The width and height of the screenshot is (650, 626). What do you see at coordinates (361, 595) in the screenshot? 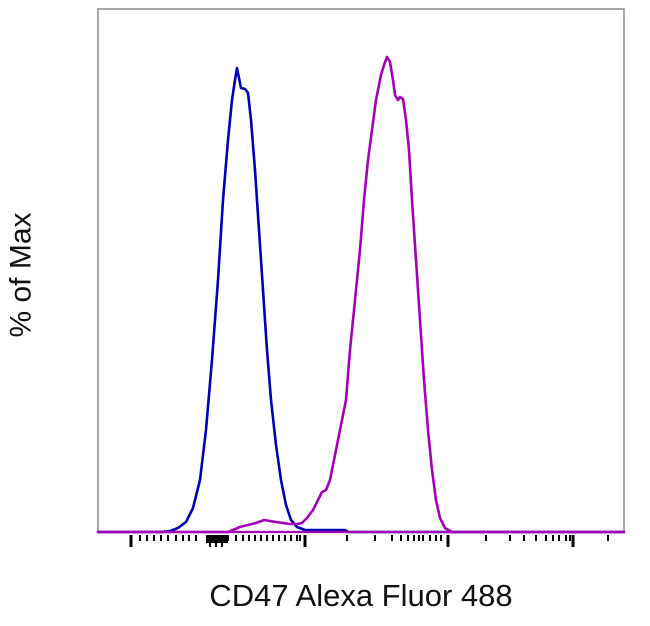
I see `x-axis-label: CD47 Alexa Fluor 488` at bounding box center [361, 595].